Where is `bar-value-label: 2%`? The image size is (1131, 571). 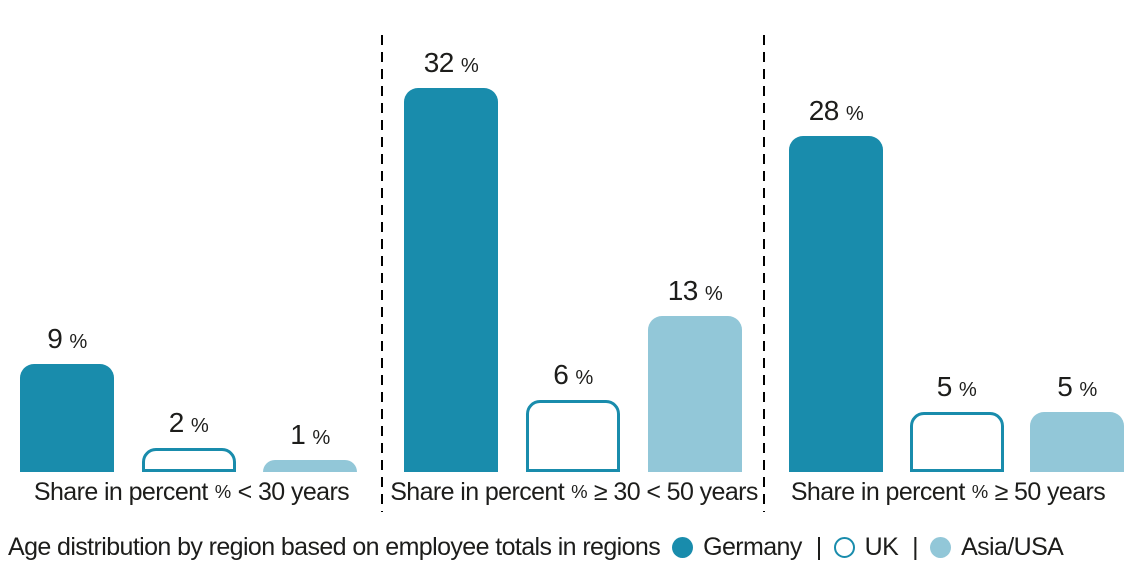
bar-value-label: 2% is located at coordinates (189, 423).